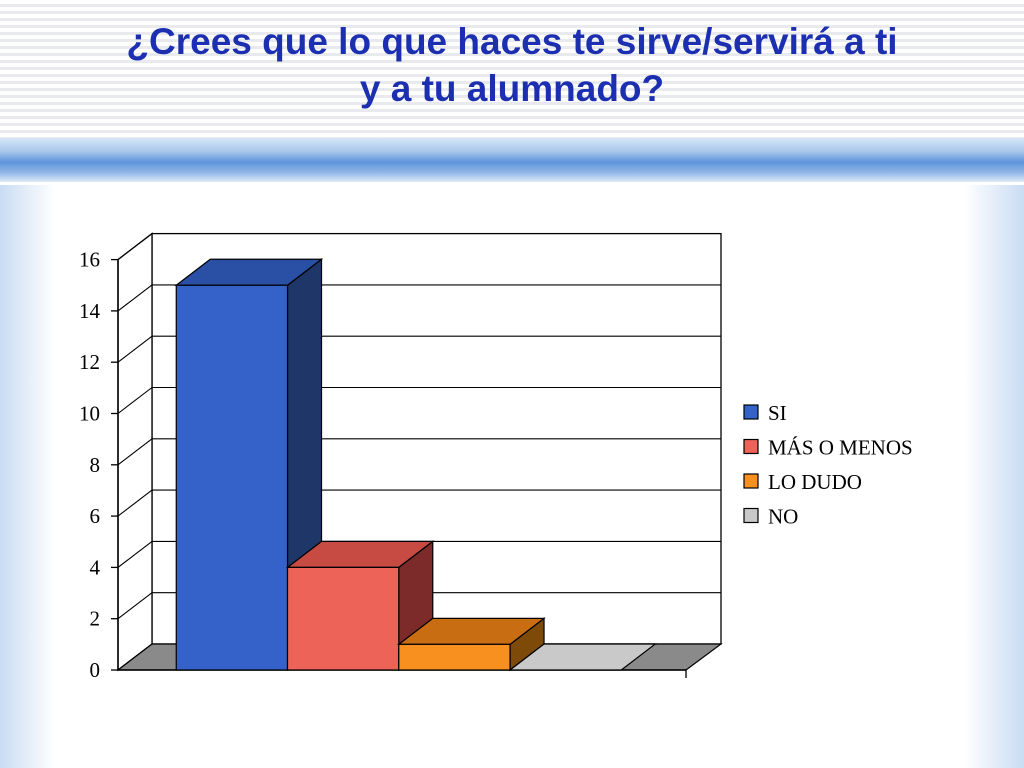 This screenshot has width=1024, height=768. What do you see at coordinates (512, 88) in the screenshot?
I see `slide-title-line-2: y a tu alumnado?` at bounding box center [512, 88].